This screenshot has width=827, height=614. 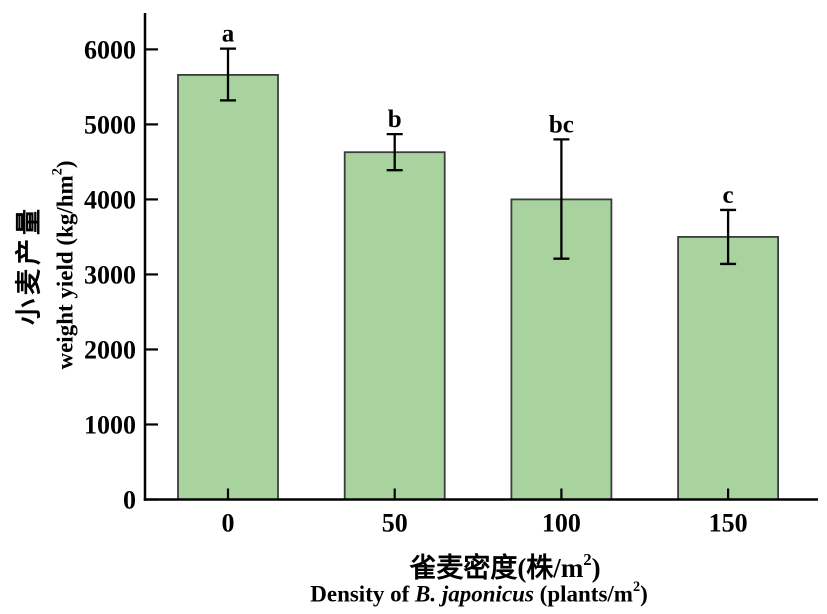 I want to click on x-axis-title-en-part2: (plants/m, so click(x=583, y=594).